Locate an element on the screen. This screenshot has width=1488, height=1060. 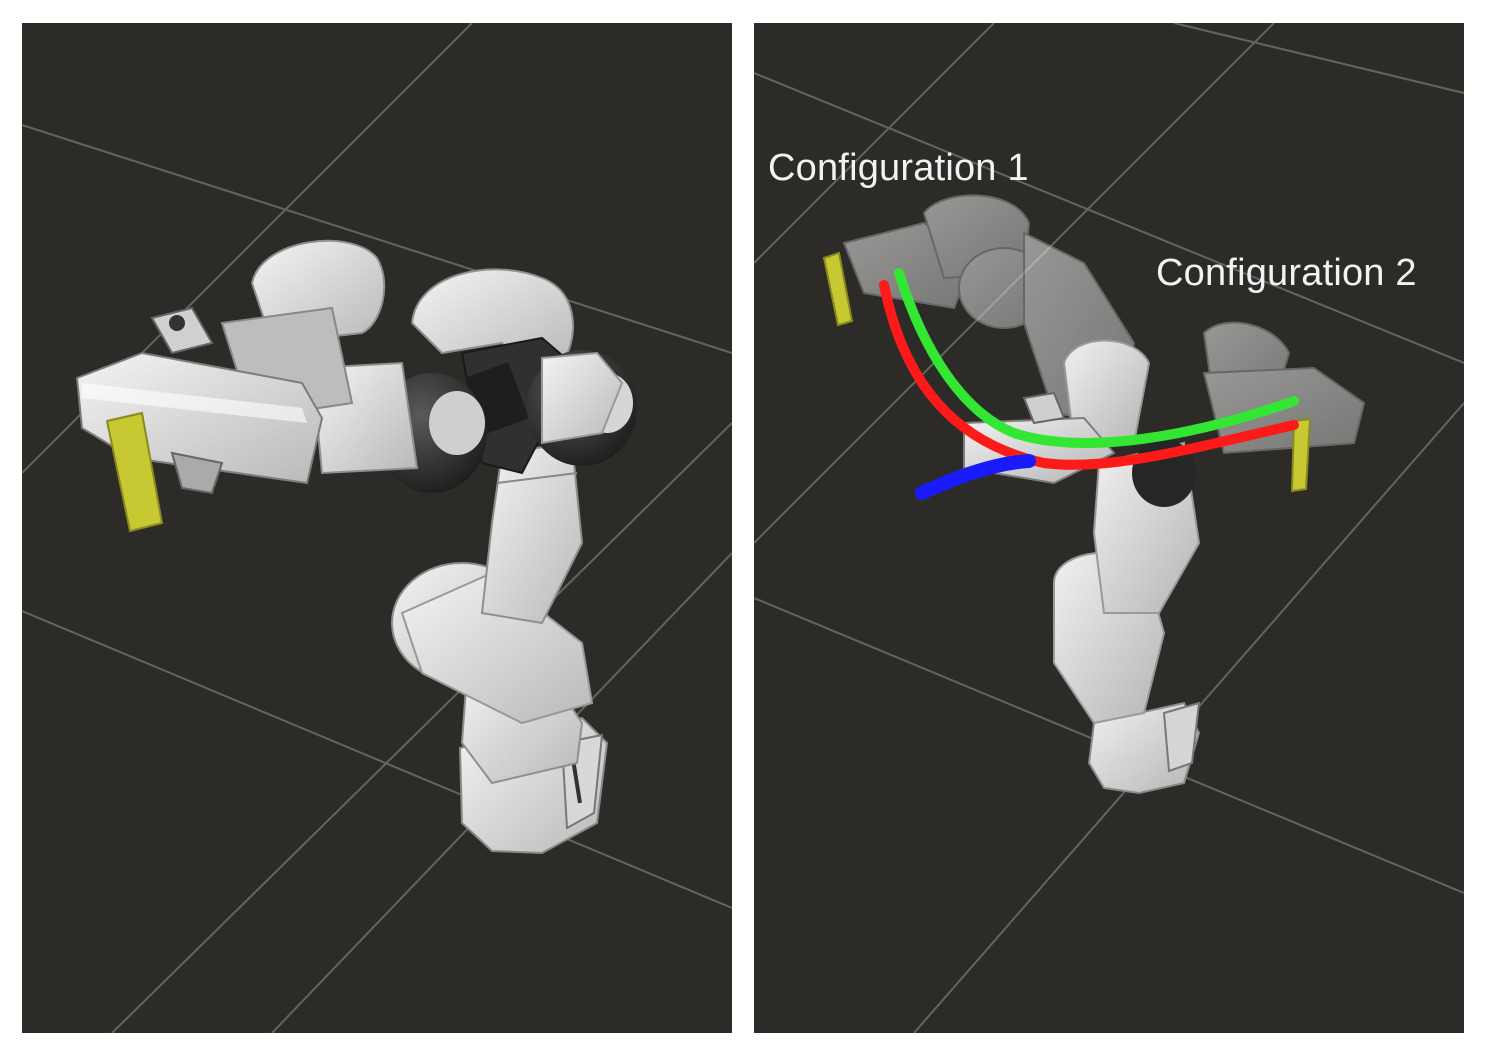
trajectories is located at coordinates (1089, 384).